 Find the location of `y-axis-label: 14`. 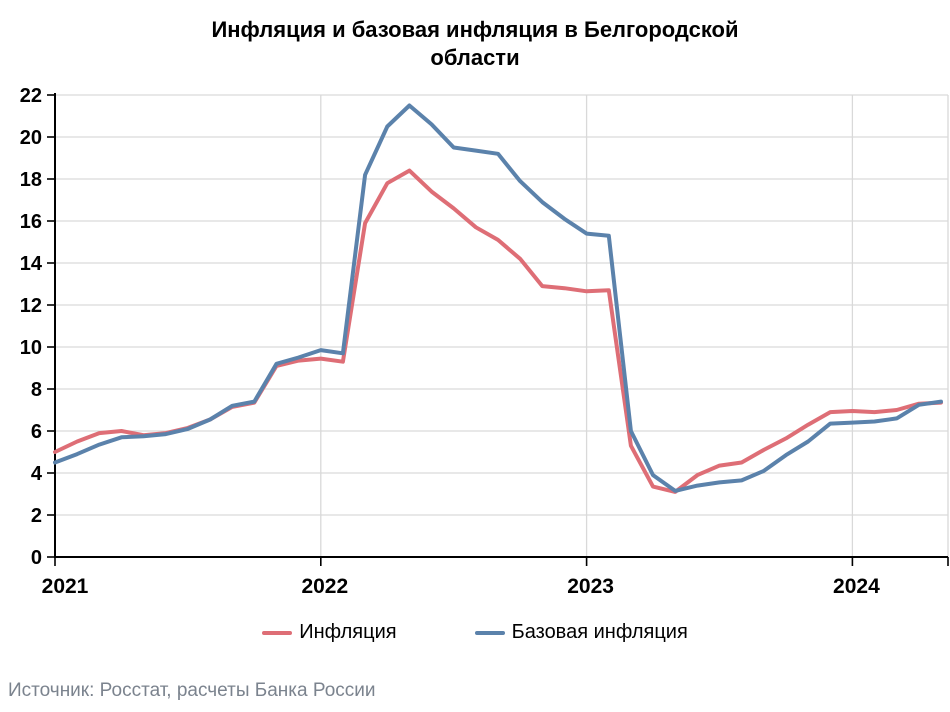

y-axis-label: 14 is located at coordinates (31, 264).